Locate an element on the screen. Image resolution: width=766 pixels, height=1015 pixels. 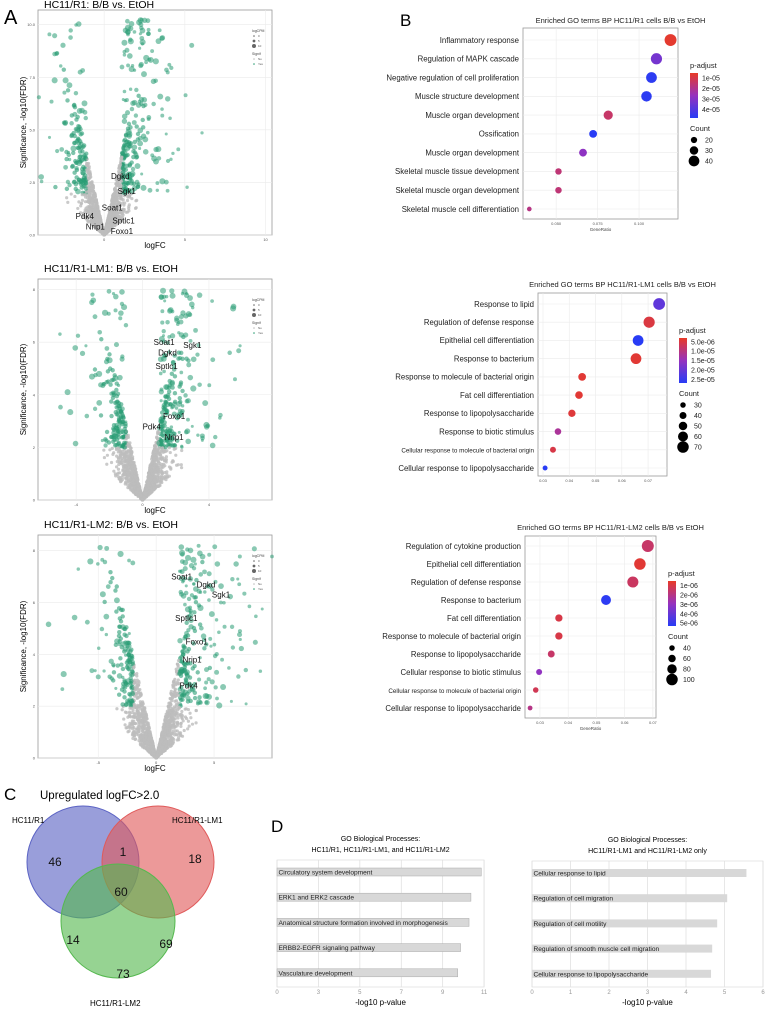
gene-label: Soat1 is located at coordinates (181, 576).